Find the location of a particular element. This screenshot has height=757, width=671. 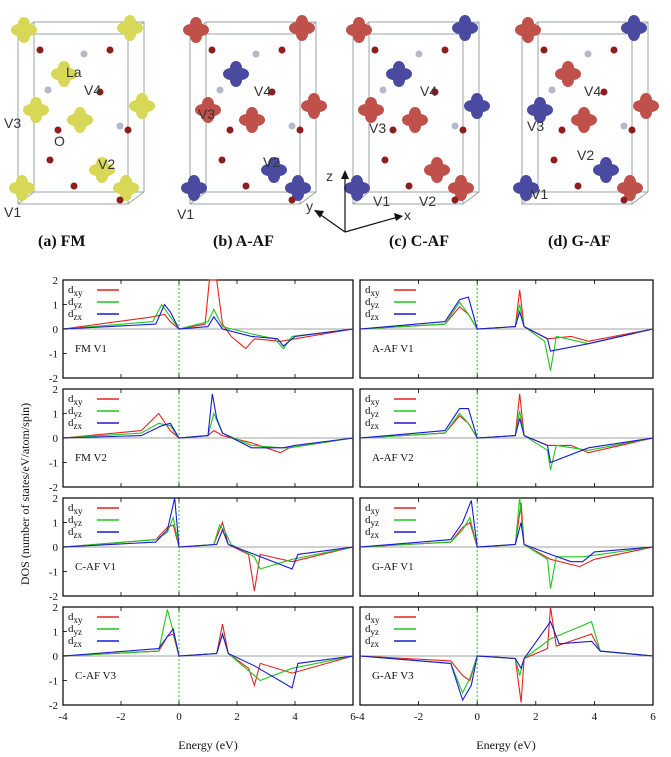

y-axis-label: DOS (number of states/eV/atom/spin) is located at coordinates (25, 494).